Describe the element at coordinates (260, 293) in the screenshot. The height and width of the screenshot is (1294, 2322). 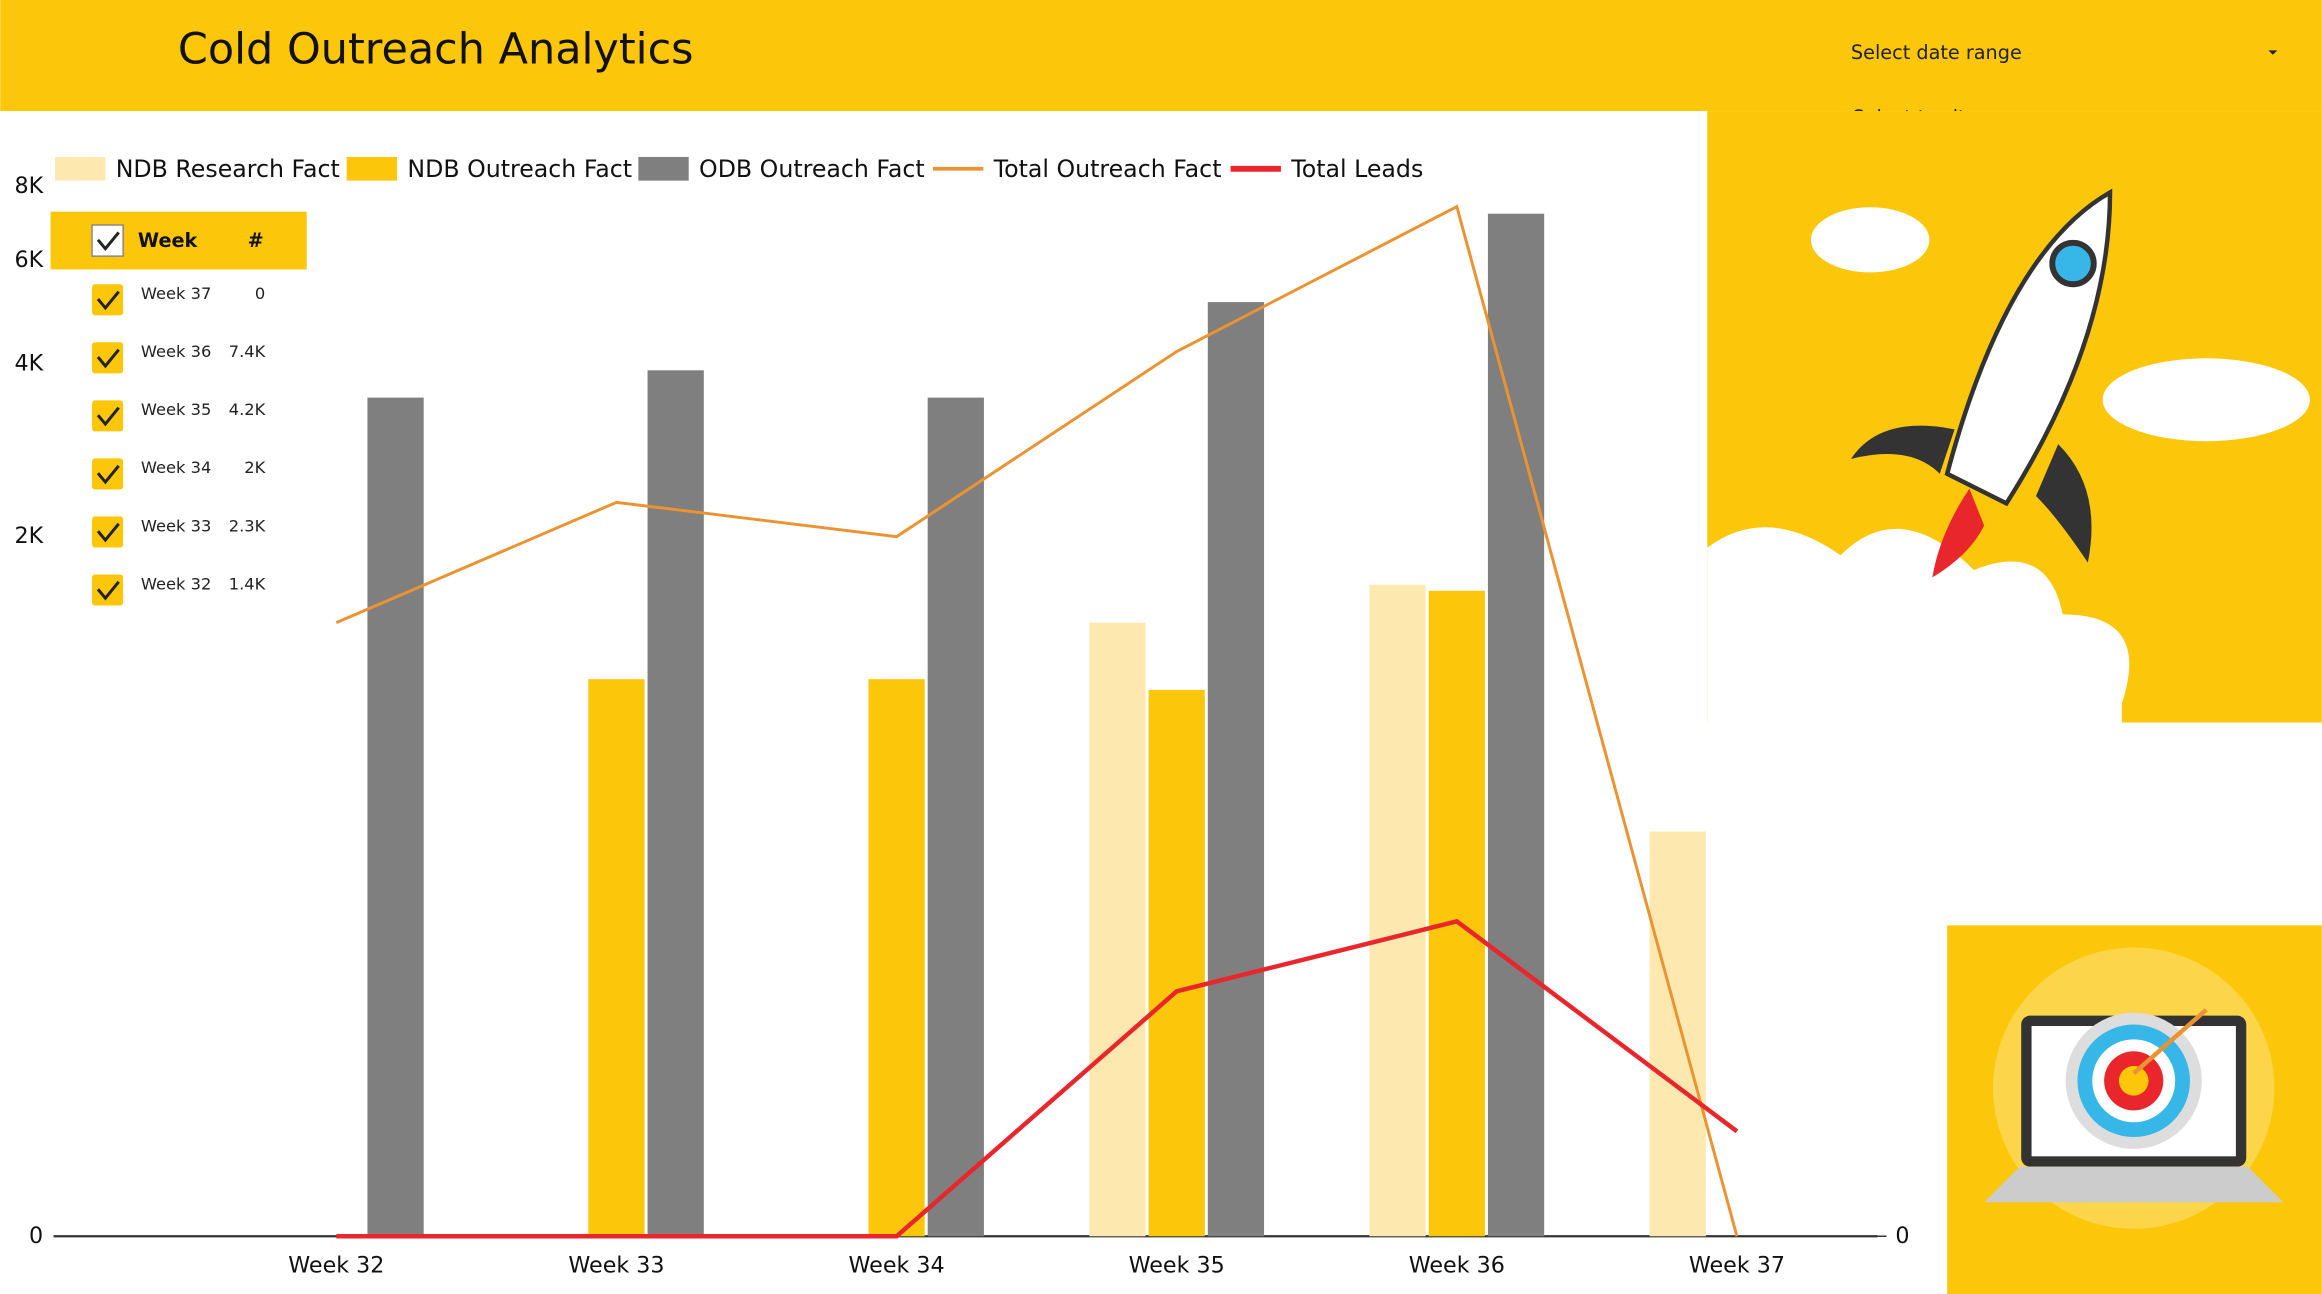
I see `table-cell: 0` at that location.